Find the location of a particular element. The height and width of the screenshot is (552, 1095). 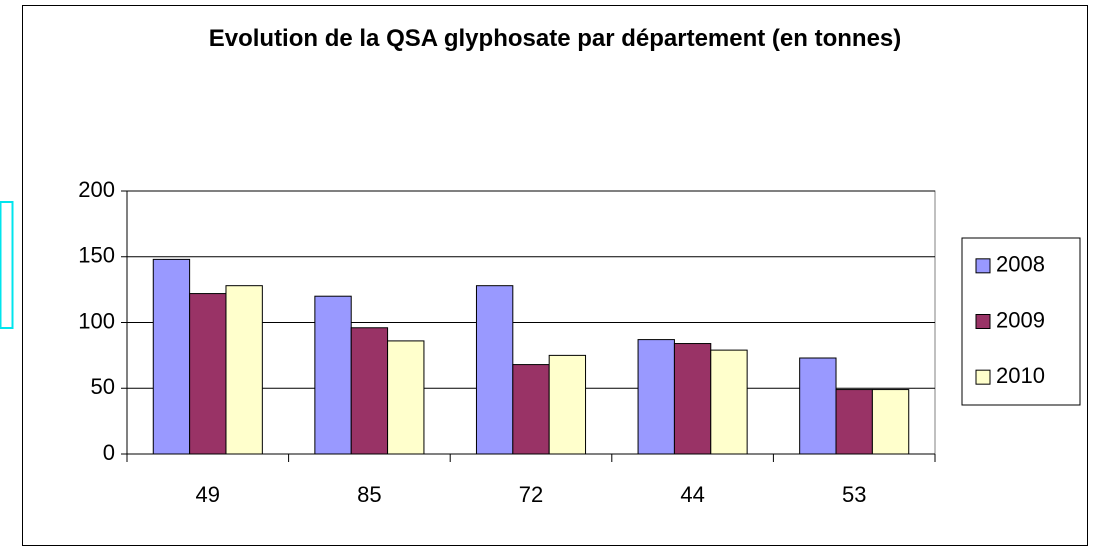

selection-box is located at coordinates (7, 265).